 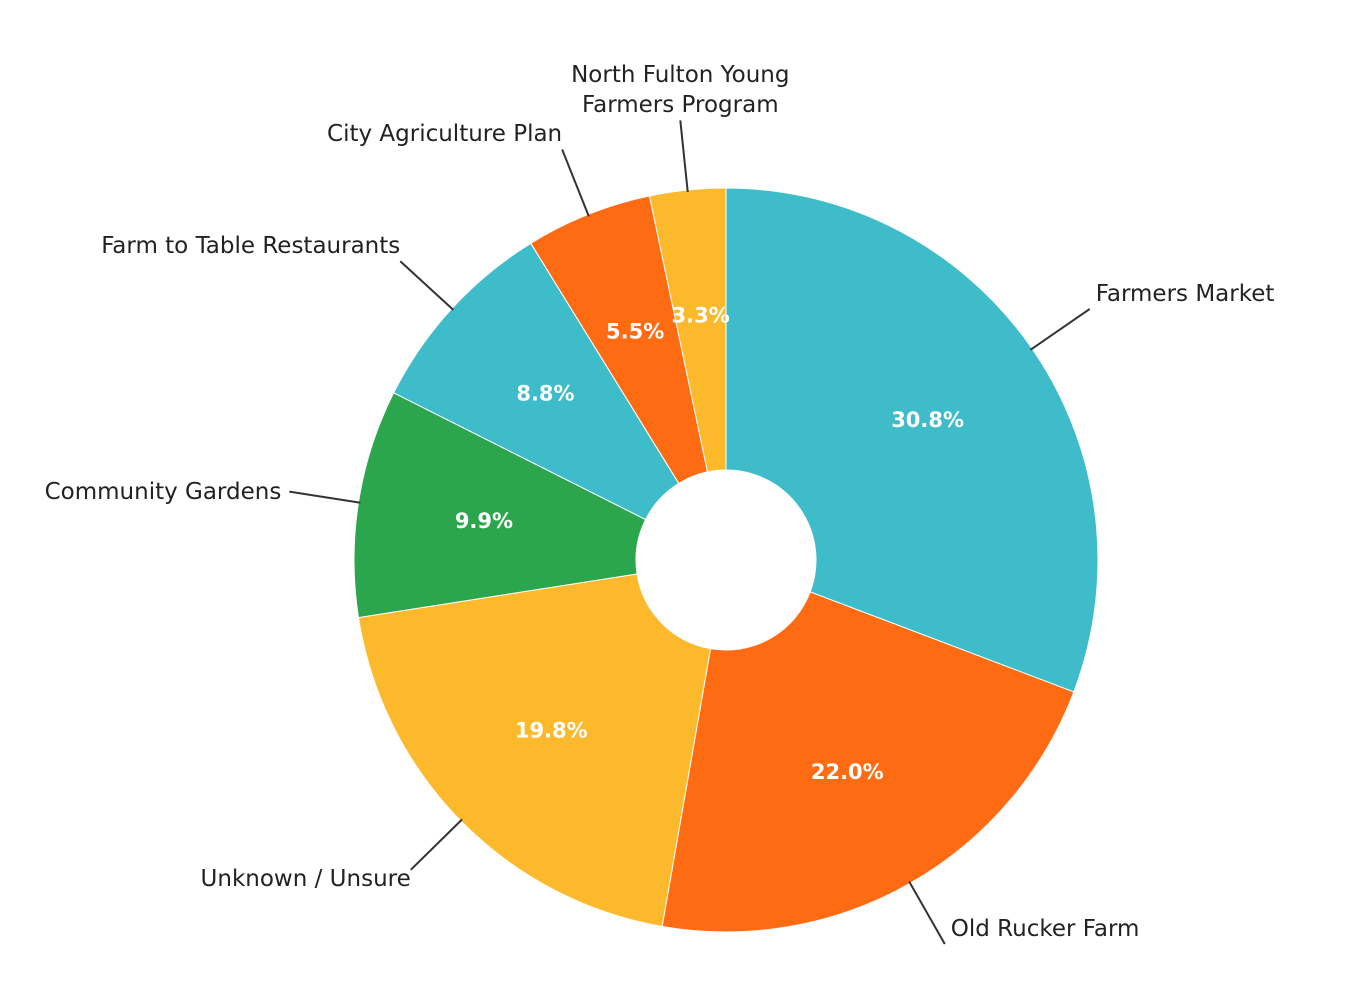 What do you see at coordinates (445, 134) in the screenshot?
I see `category-label: City Agriculture Plan` at bounding box center [445, 134].